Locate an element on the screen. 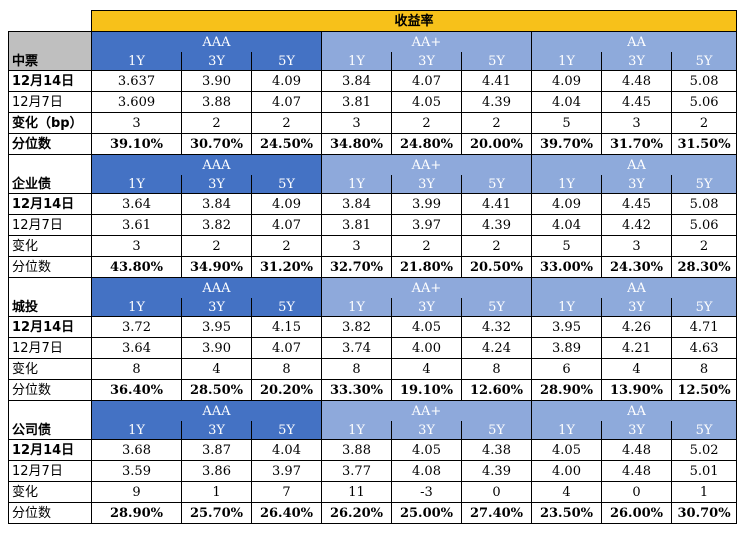  value-cell: 33.00% is located at coordinates (566, 267).